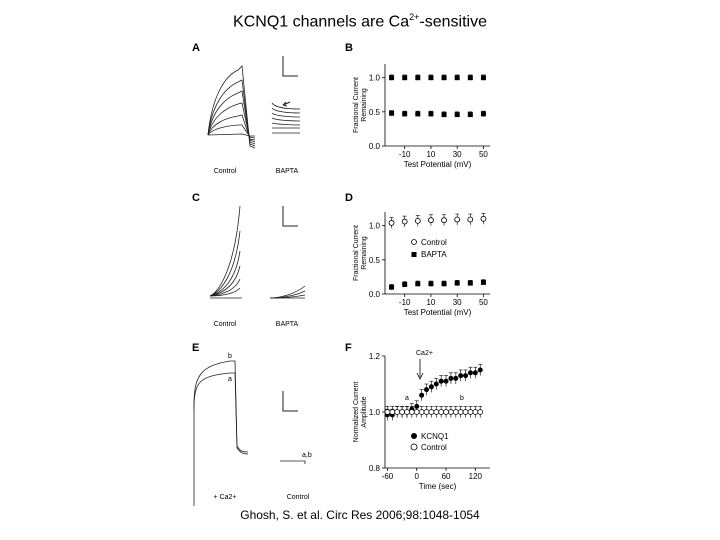 The height and width of the screenshot is (540, 720). I want to click on panel-b-letter: B, so click(349, 48).